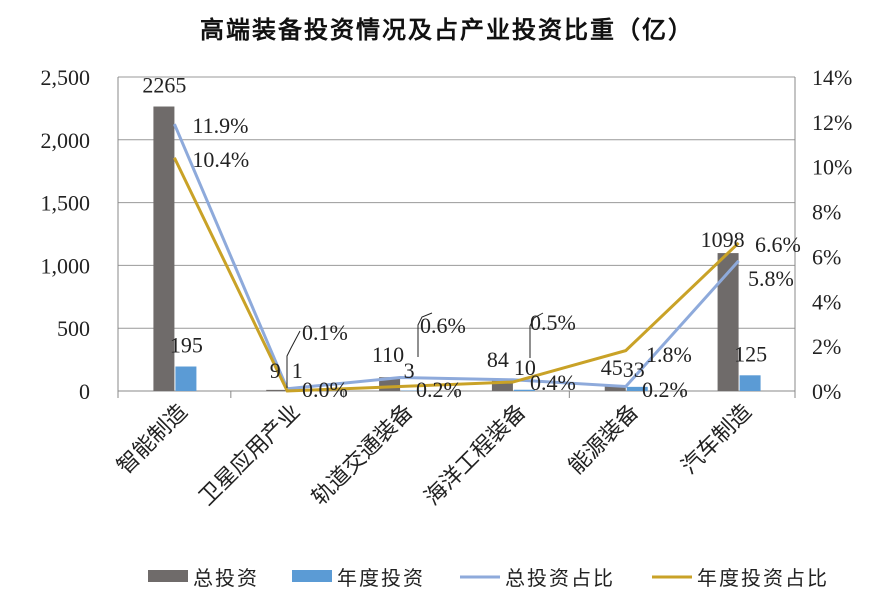 Image resolution: width=895 pixels, height=612 pixels. What do you see at coordinates (778, 244) in the screenshot?
I see `data-label: 6.6%` at bounding box center [778, 244].